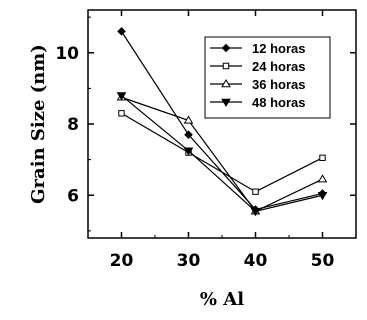 The height and width of the screenshot is (320, 367). I want to click on legend-label: 24 horas, so click(278, 66).